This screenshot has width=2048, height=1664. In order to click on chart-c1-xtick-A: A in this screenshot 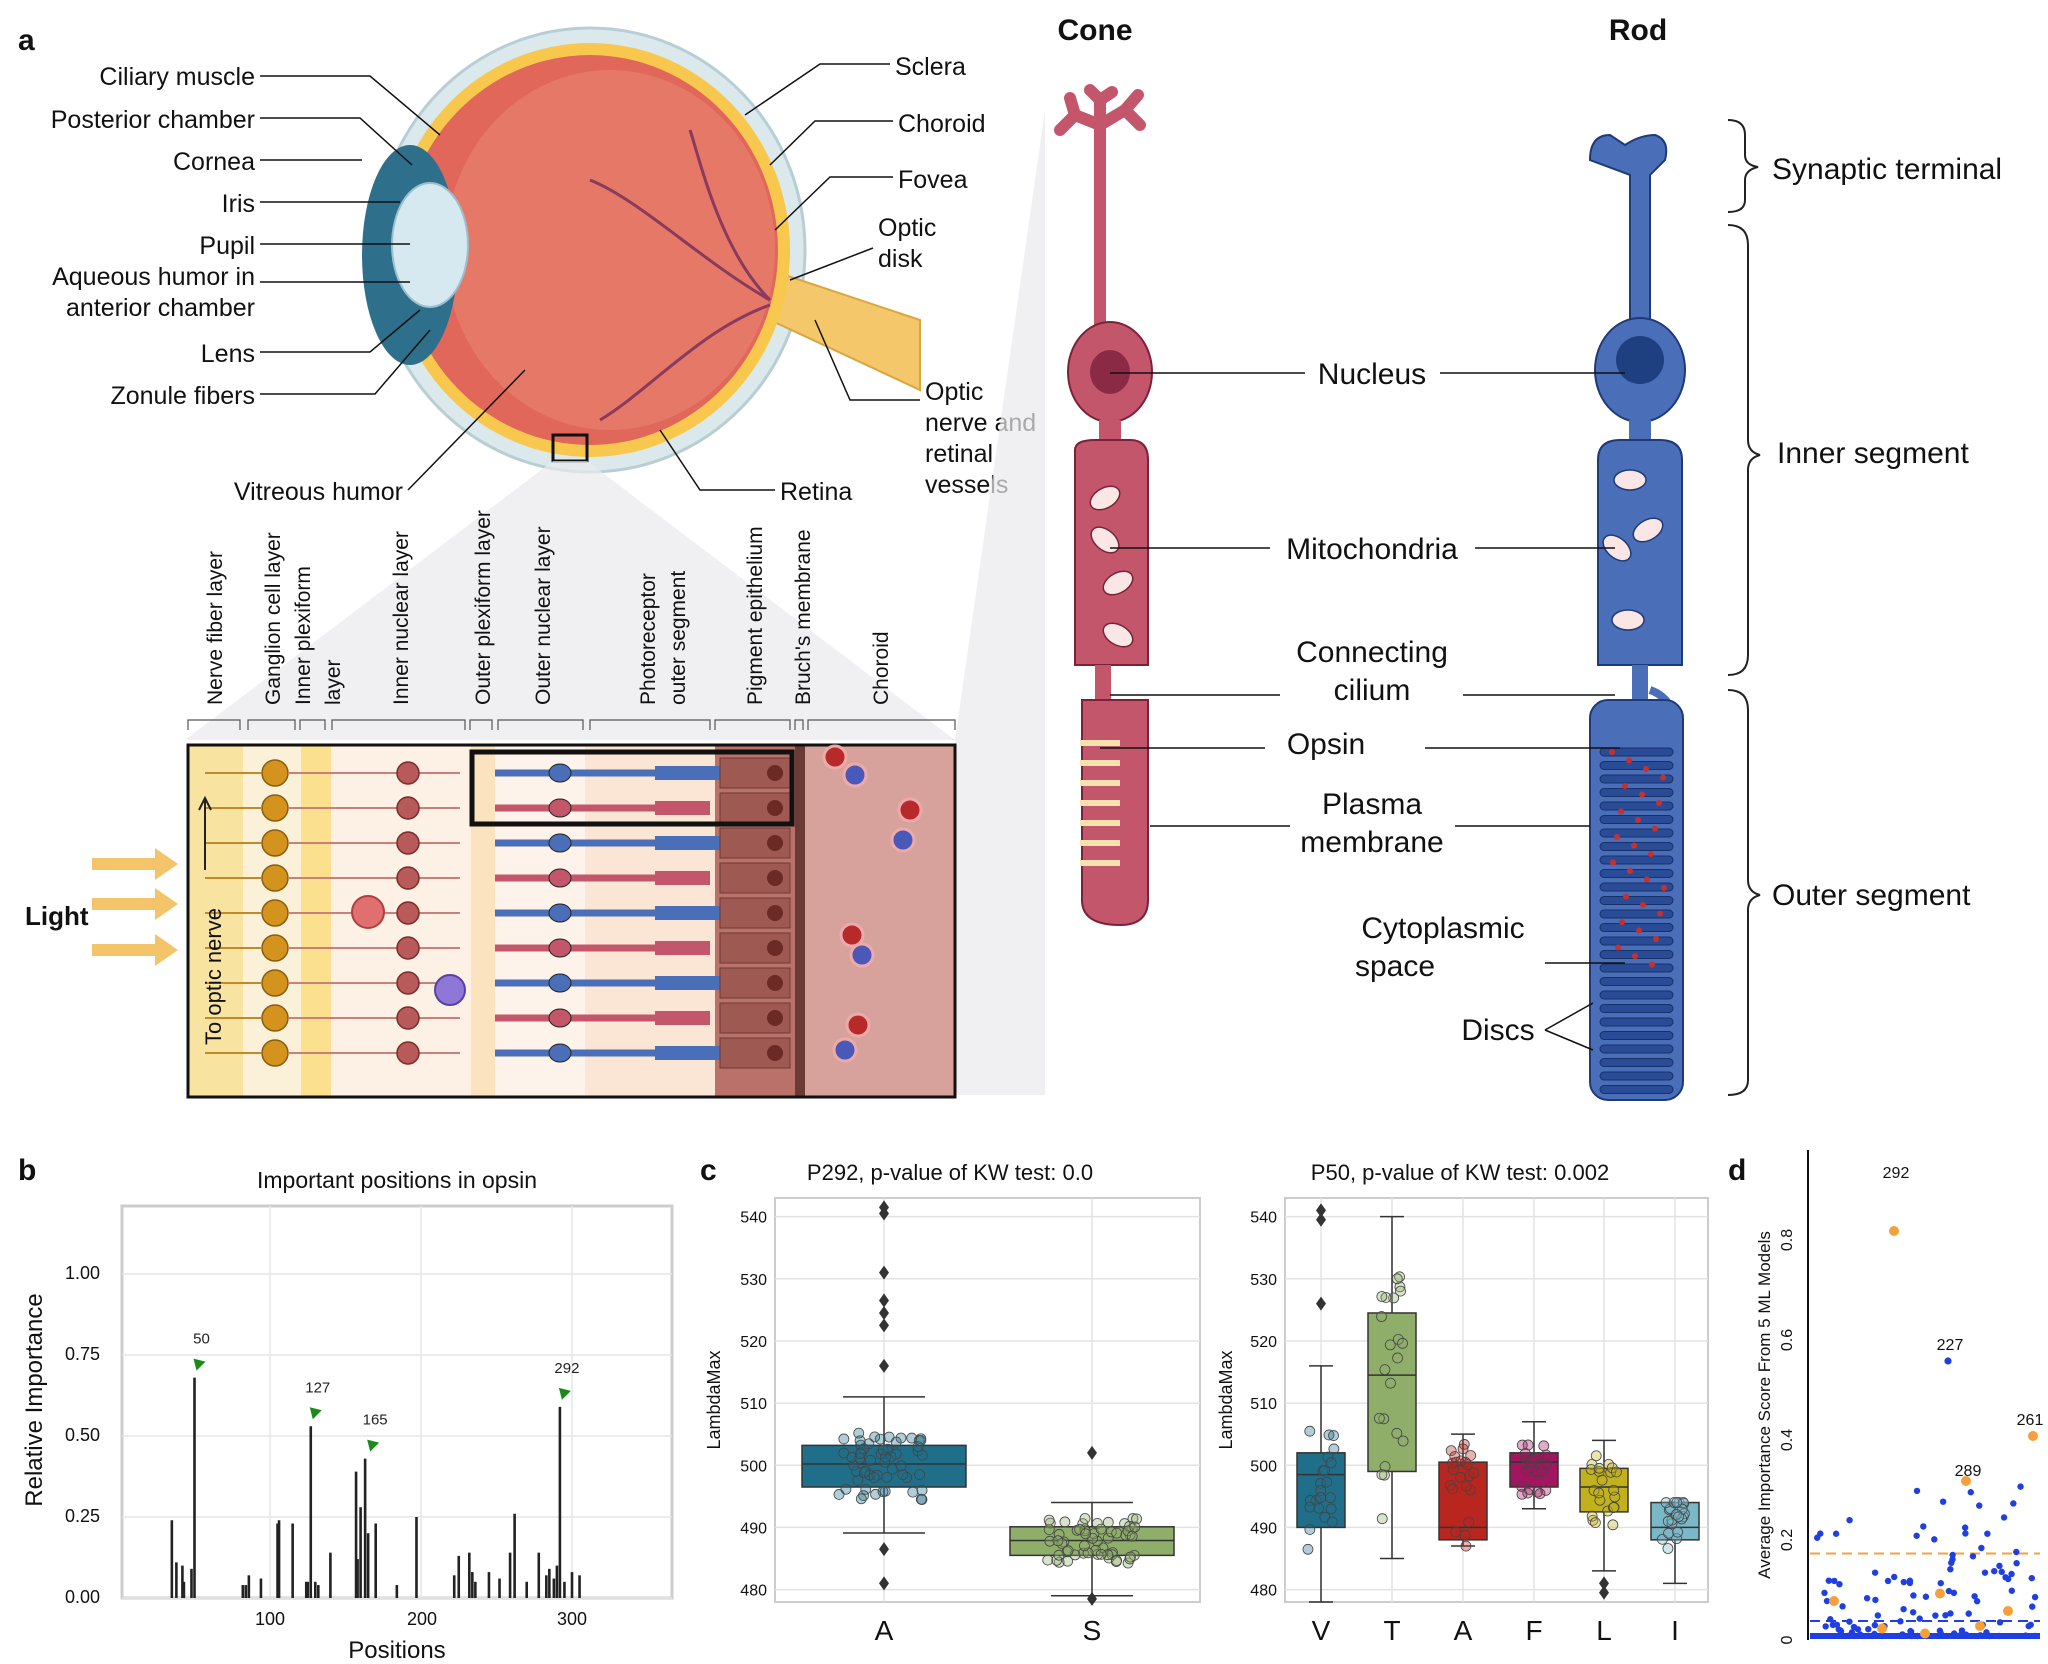, I will do `click(884, 1630)`.